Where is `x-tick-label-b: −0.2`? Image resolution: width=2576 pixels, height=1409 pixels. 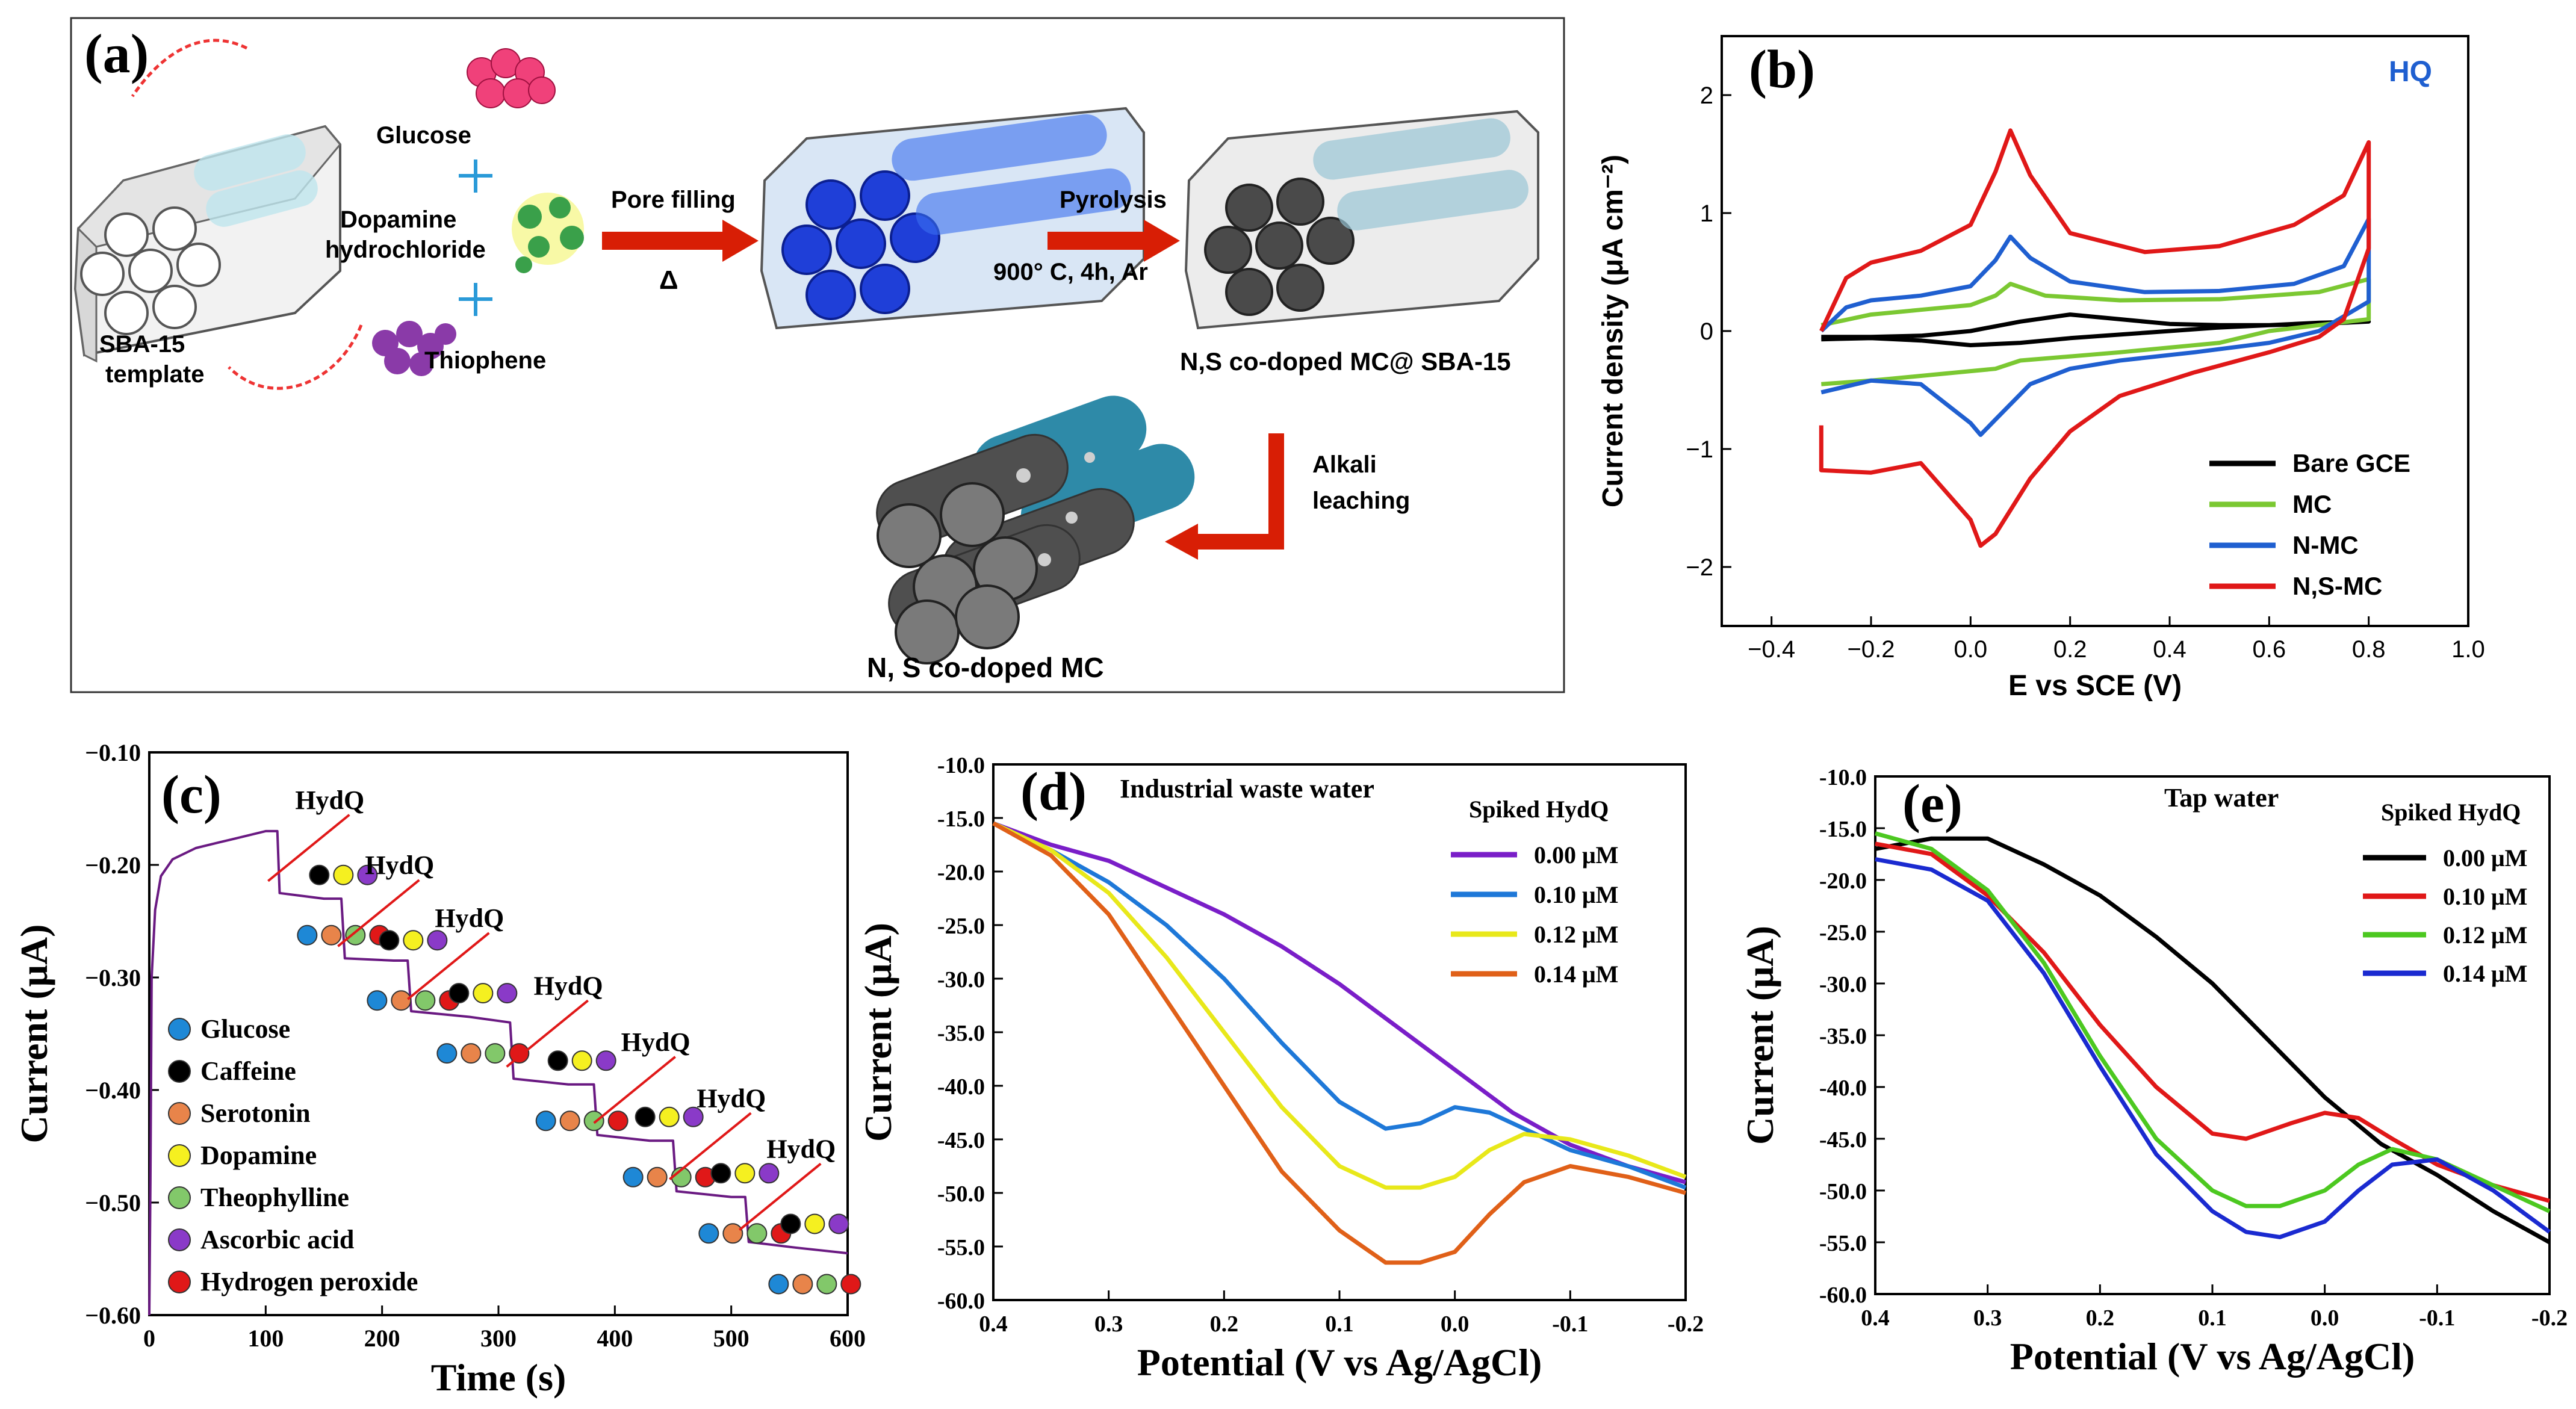
x-tick-label-b: −0.2 is located at coordinates (1871, 649).